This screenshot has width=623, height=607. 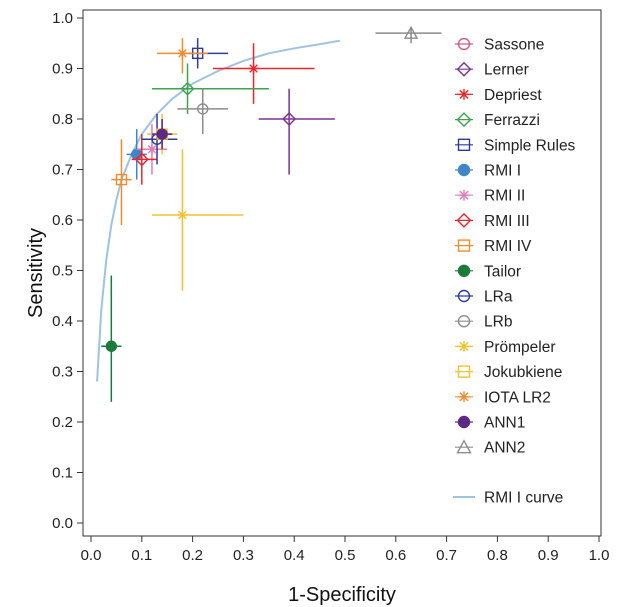 I want to click on legend-label: ANN1, so click(x=504, y=423).